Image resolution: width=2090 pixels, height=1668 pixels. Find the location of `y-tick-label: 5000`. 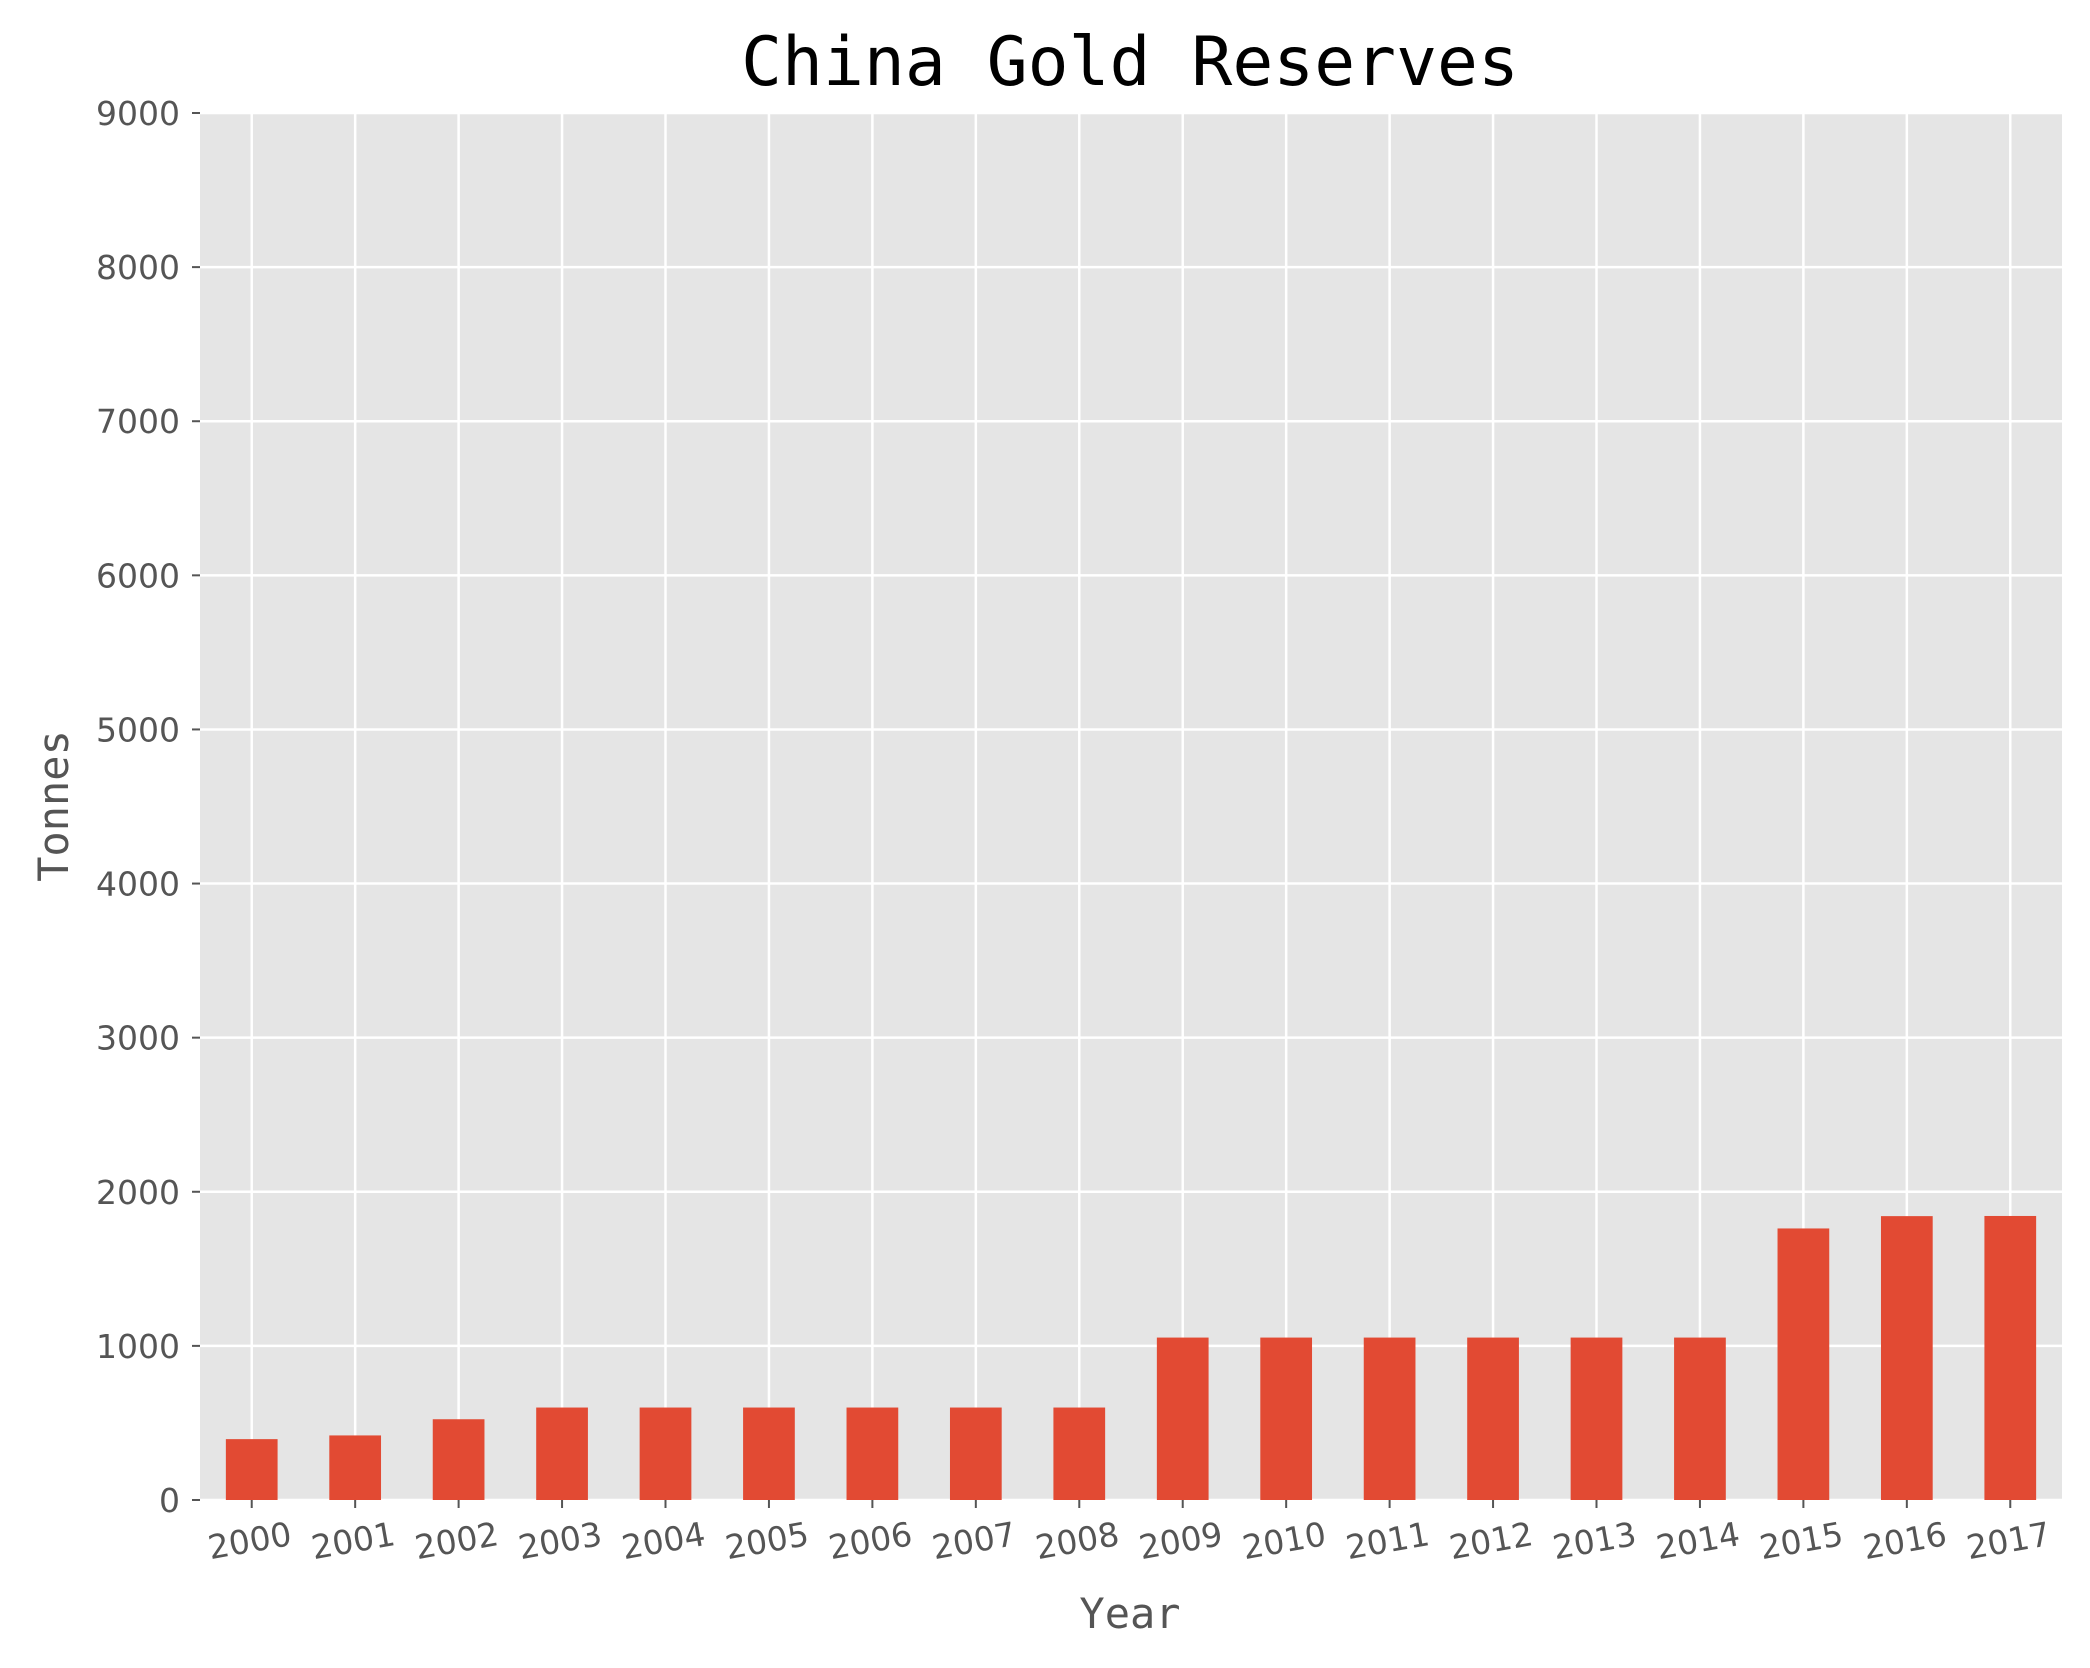

y-tick-label: 5000 is located at coordinates (138, 729).